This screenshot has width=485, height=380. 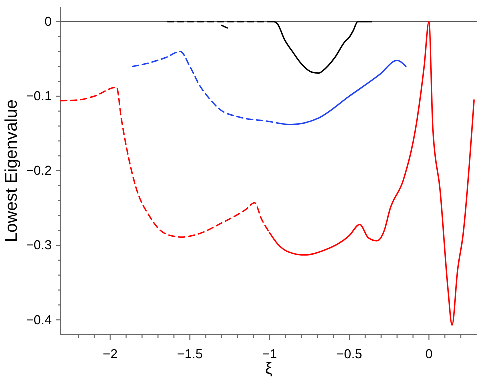 What do you see at coordinates (48, 22) in the screenshot?
I see `y-tick-label: 0` at bounding box center [48, 22].